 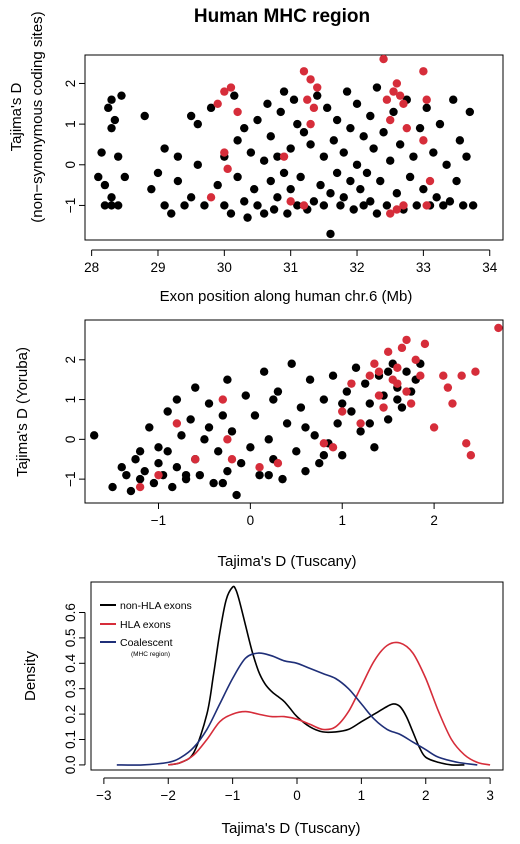 I want to click on panel-1-y-tick-label: 2, so click(x=70, y=84).